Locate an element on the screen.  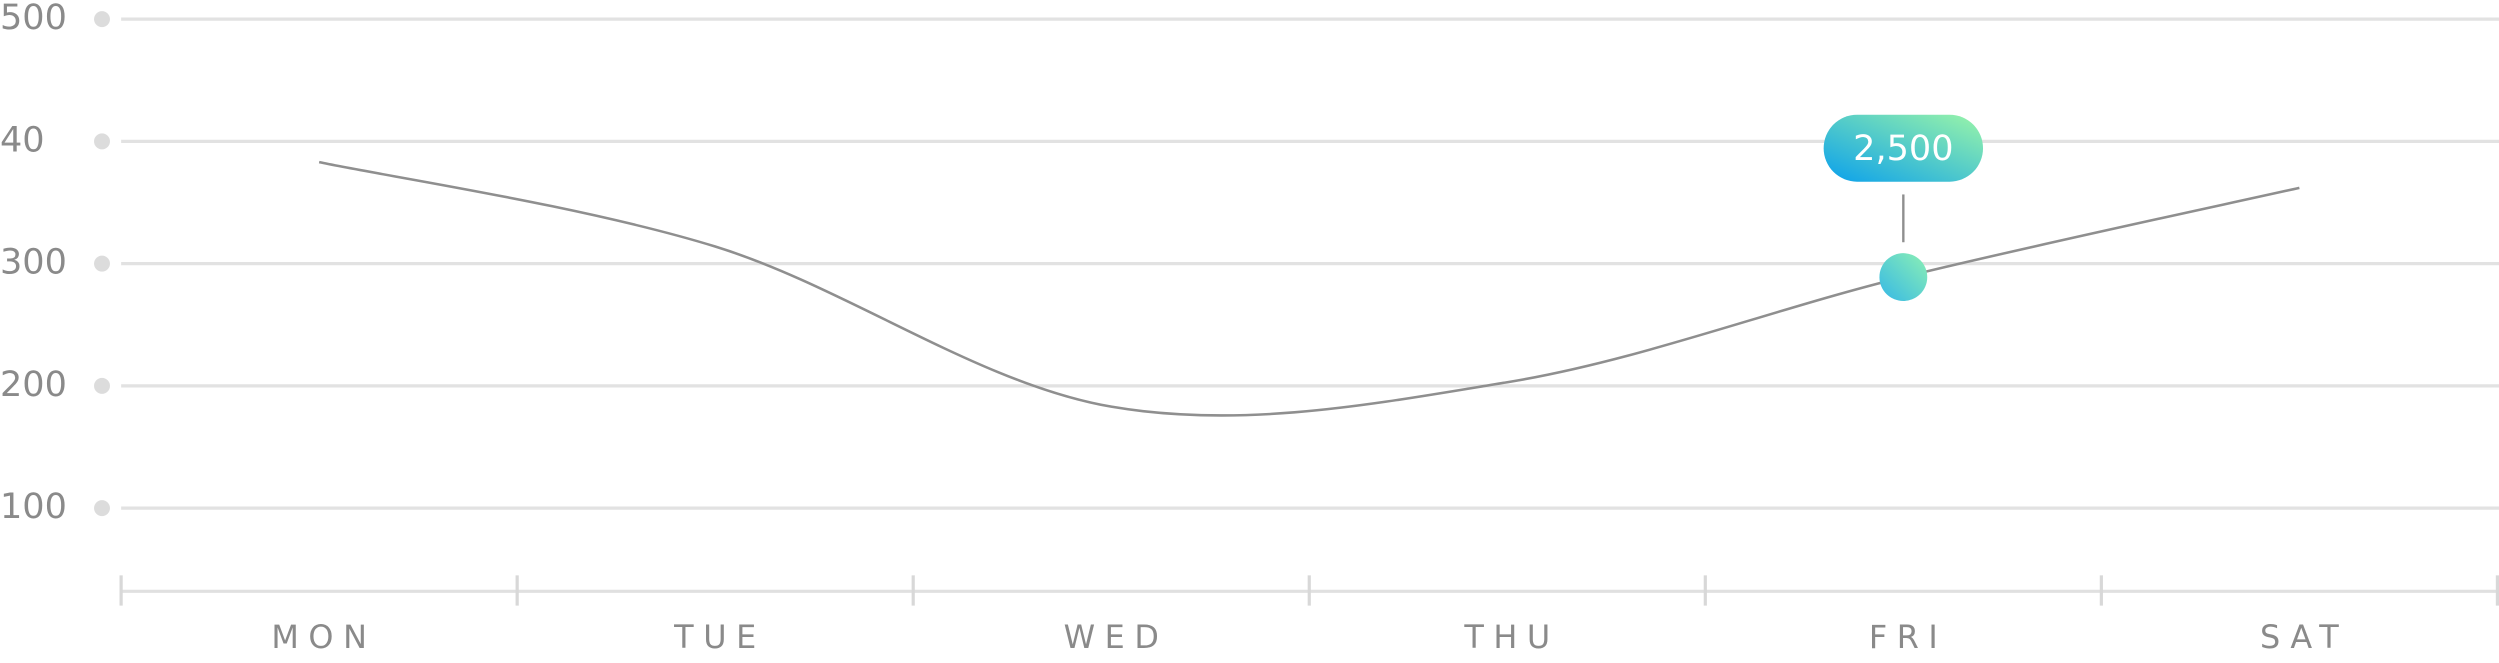
y-tick-label: 40 is located at coordinates (22, 139).